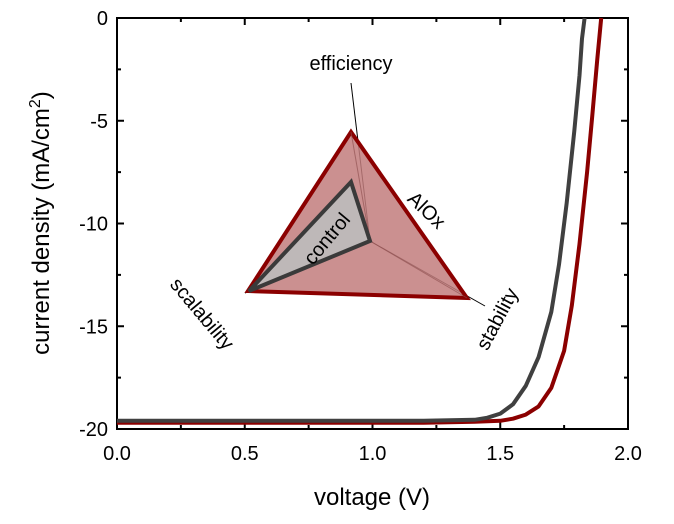 This screenshot has width=674, height=524. What do you see at coordinates (500, 454) in the screenshot?
I see `x-tick-label: 1.5` at bounding box center [500, 454].